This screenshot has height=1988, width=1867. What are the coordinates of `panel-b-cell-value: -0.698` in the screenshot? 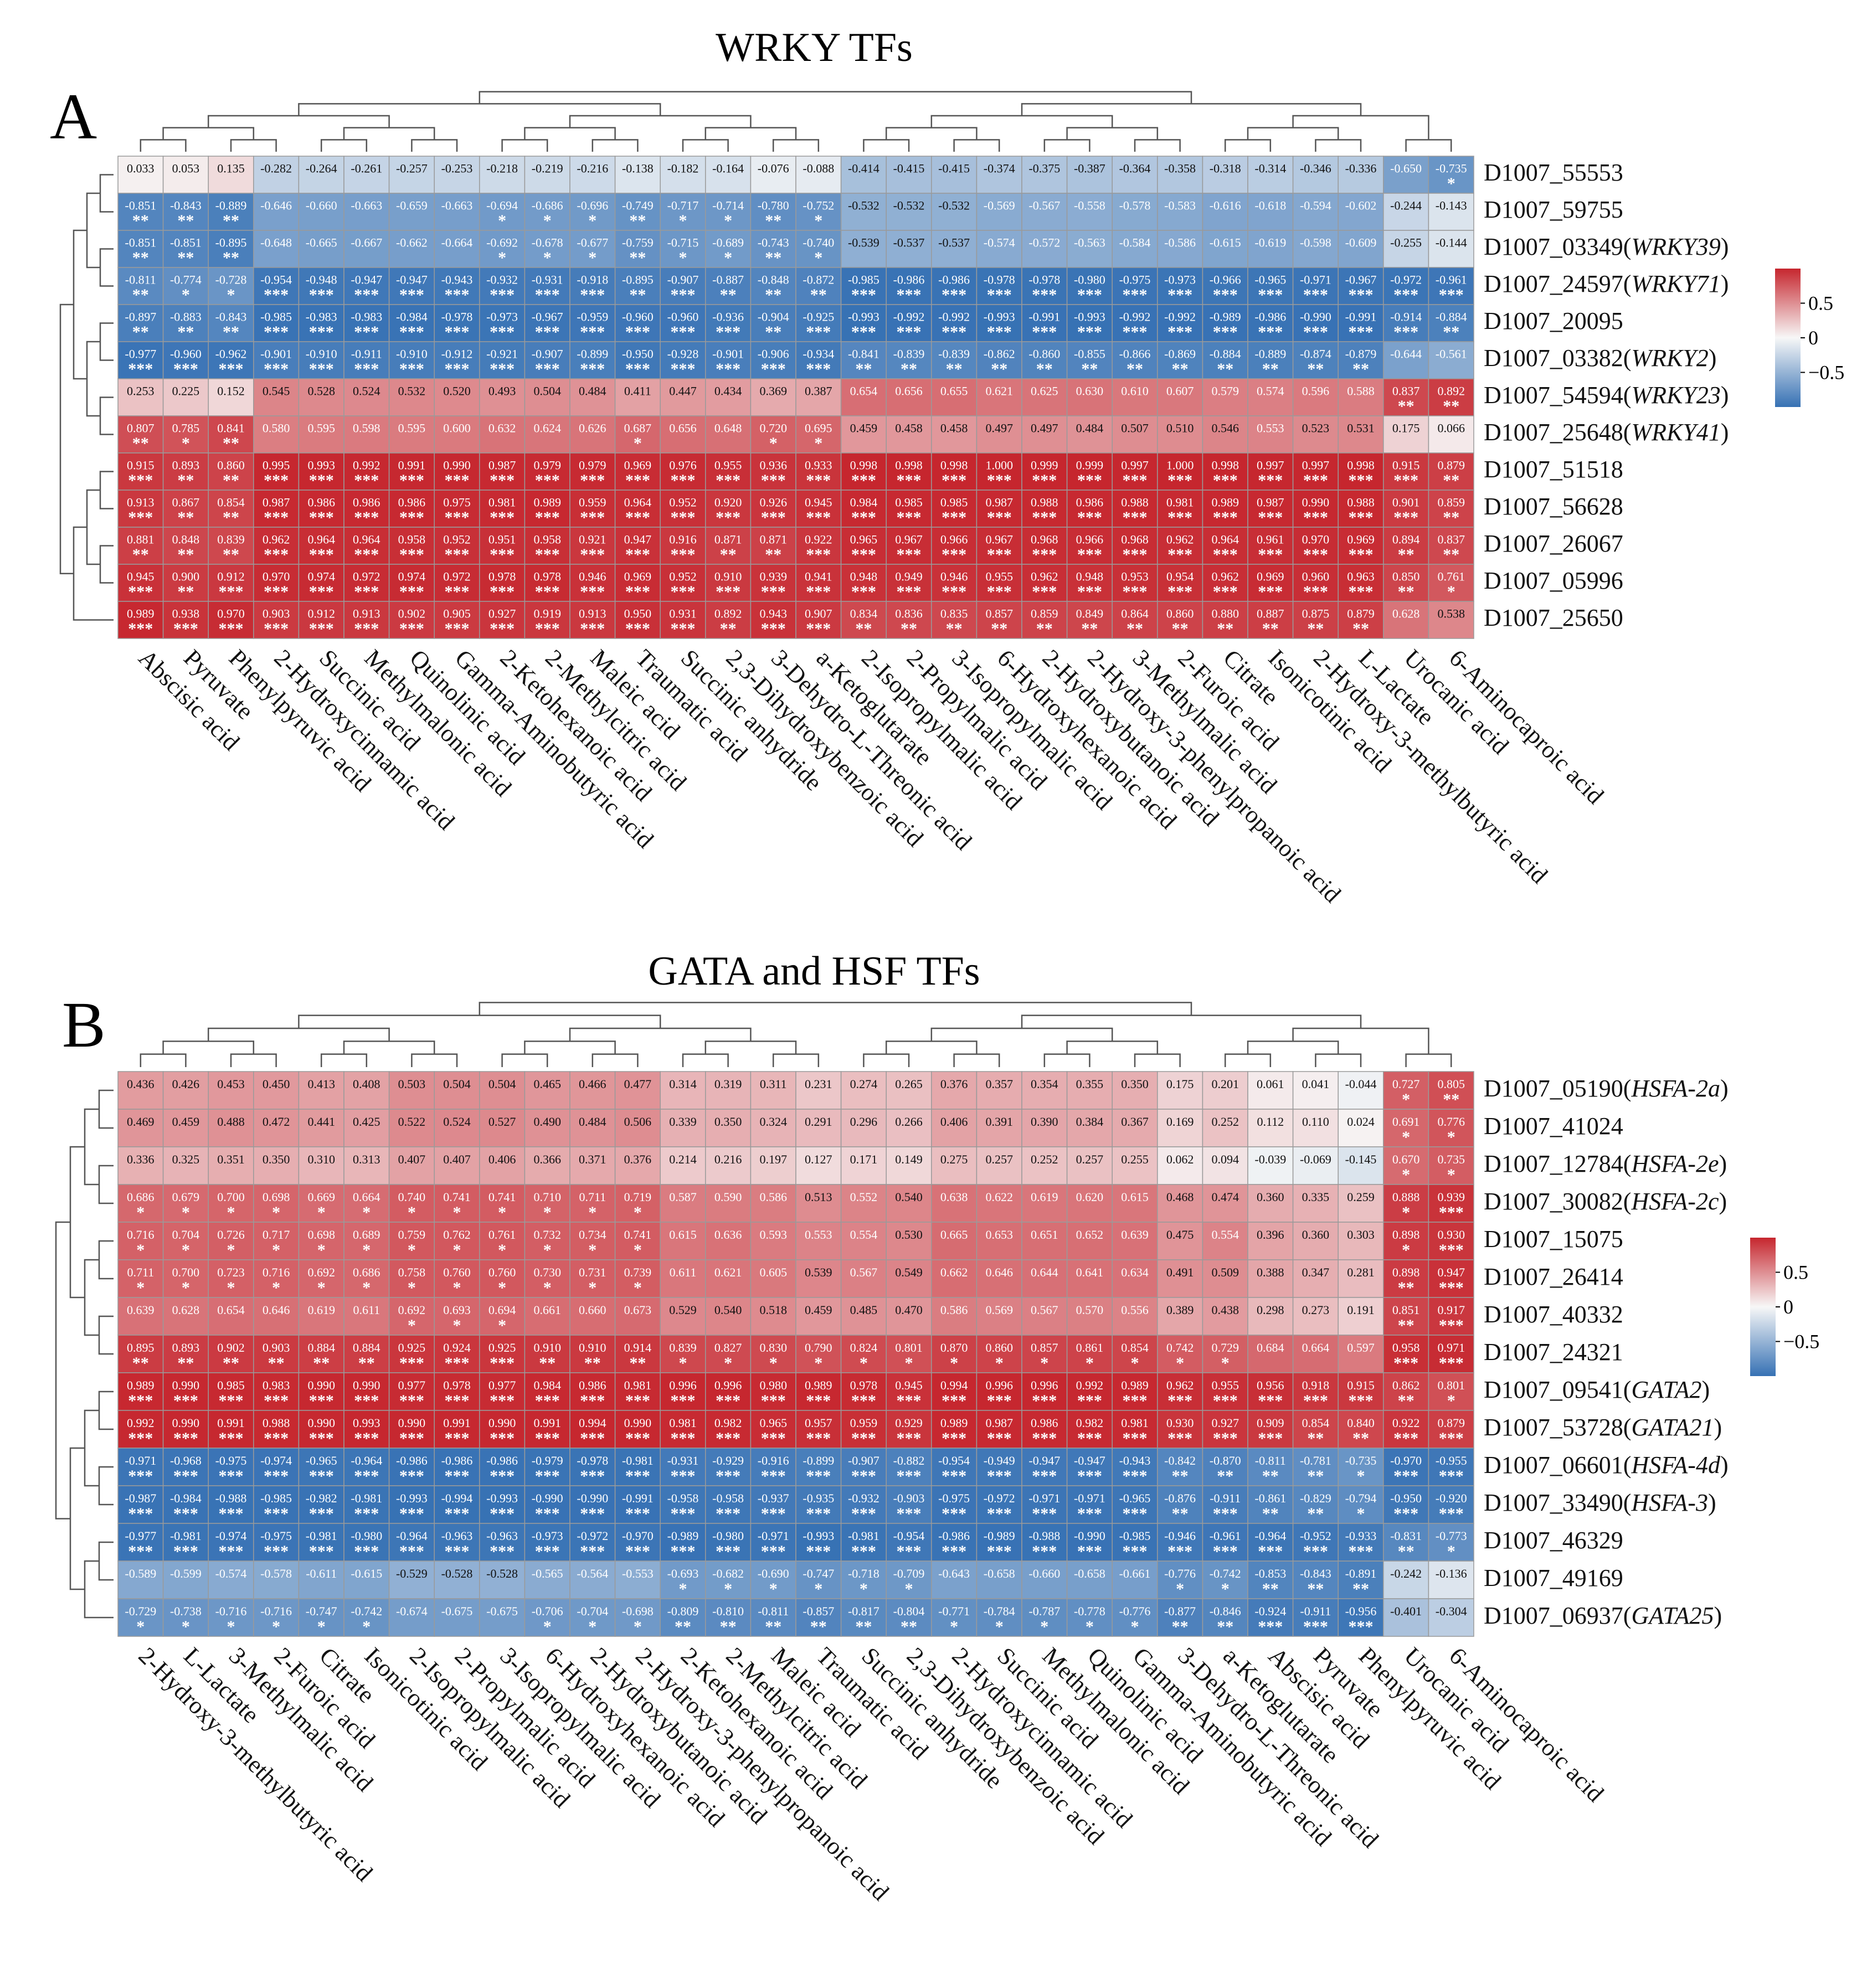 It's located at (638, 1611).